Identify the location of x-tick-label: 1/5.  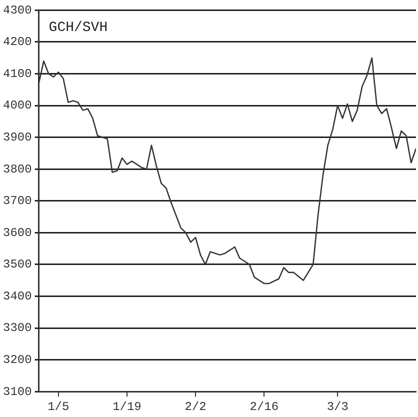
(59, 407).